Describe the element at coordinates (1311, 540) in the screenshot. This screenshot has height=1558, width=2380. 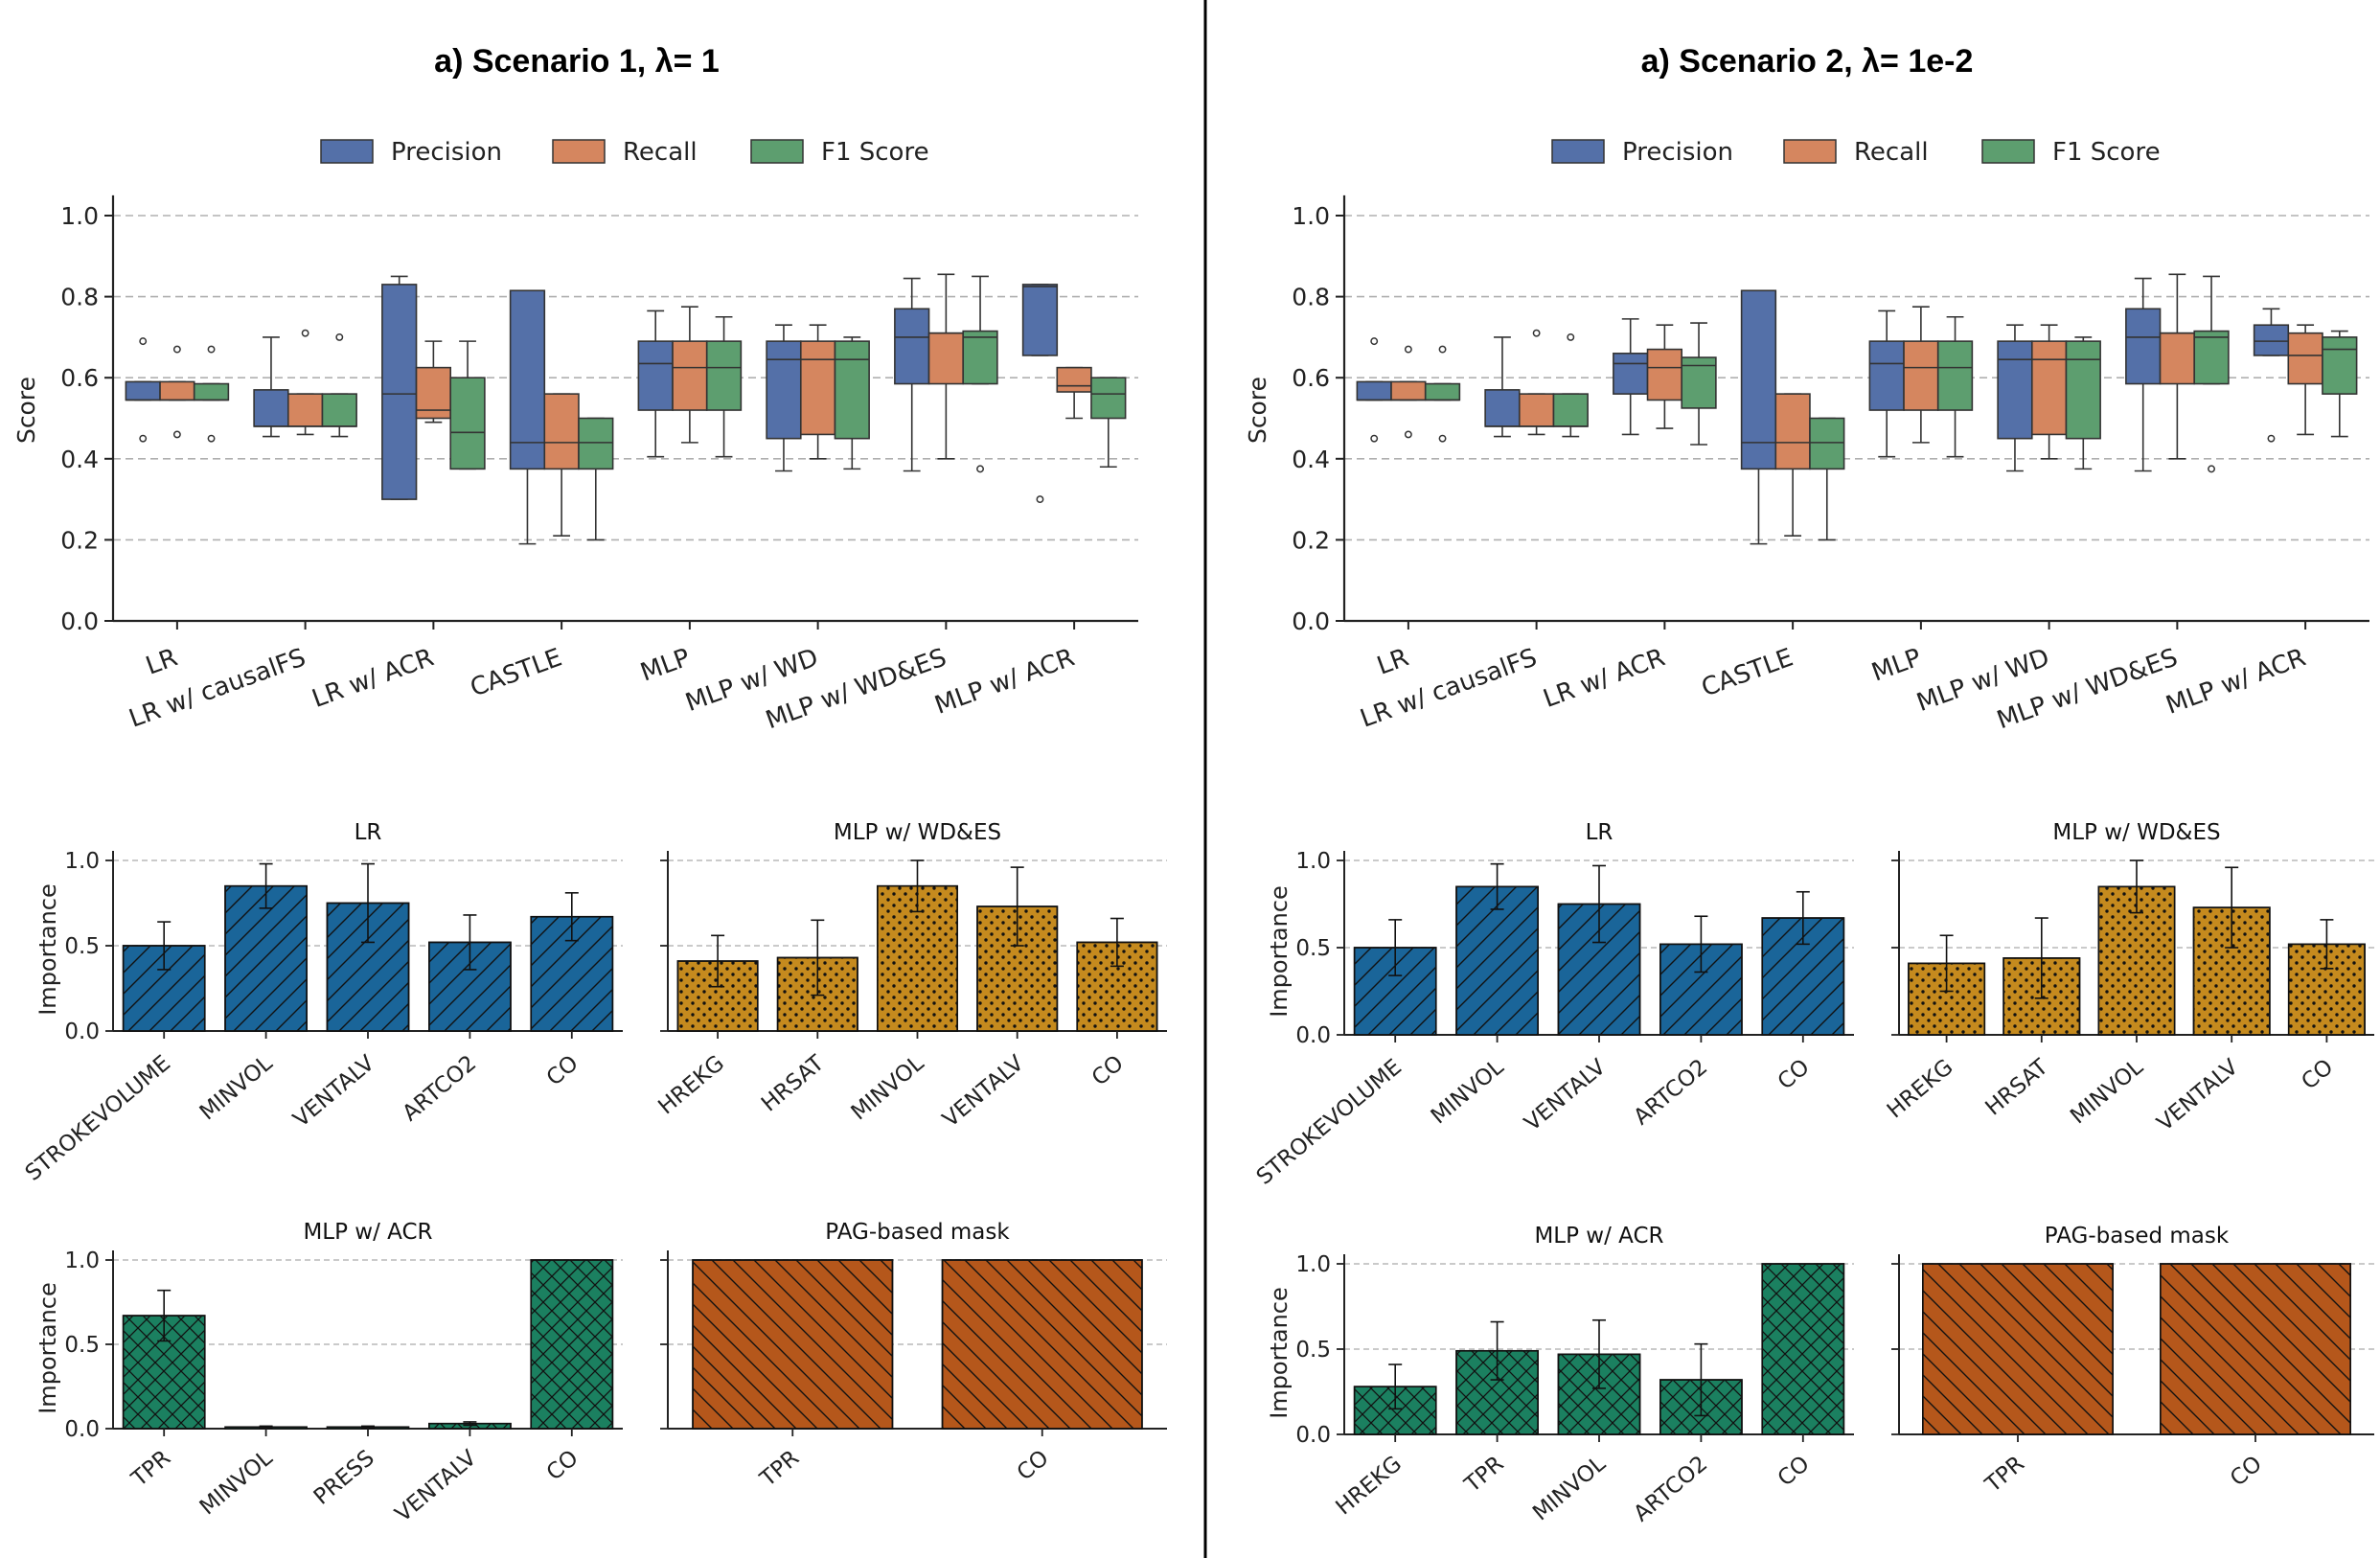
I see `y-tick-label: 0.2` at that location.